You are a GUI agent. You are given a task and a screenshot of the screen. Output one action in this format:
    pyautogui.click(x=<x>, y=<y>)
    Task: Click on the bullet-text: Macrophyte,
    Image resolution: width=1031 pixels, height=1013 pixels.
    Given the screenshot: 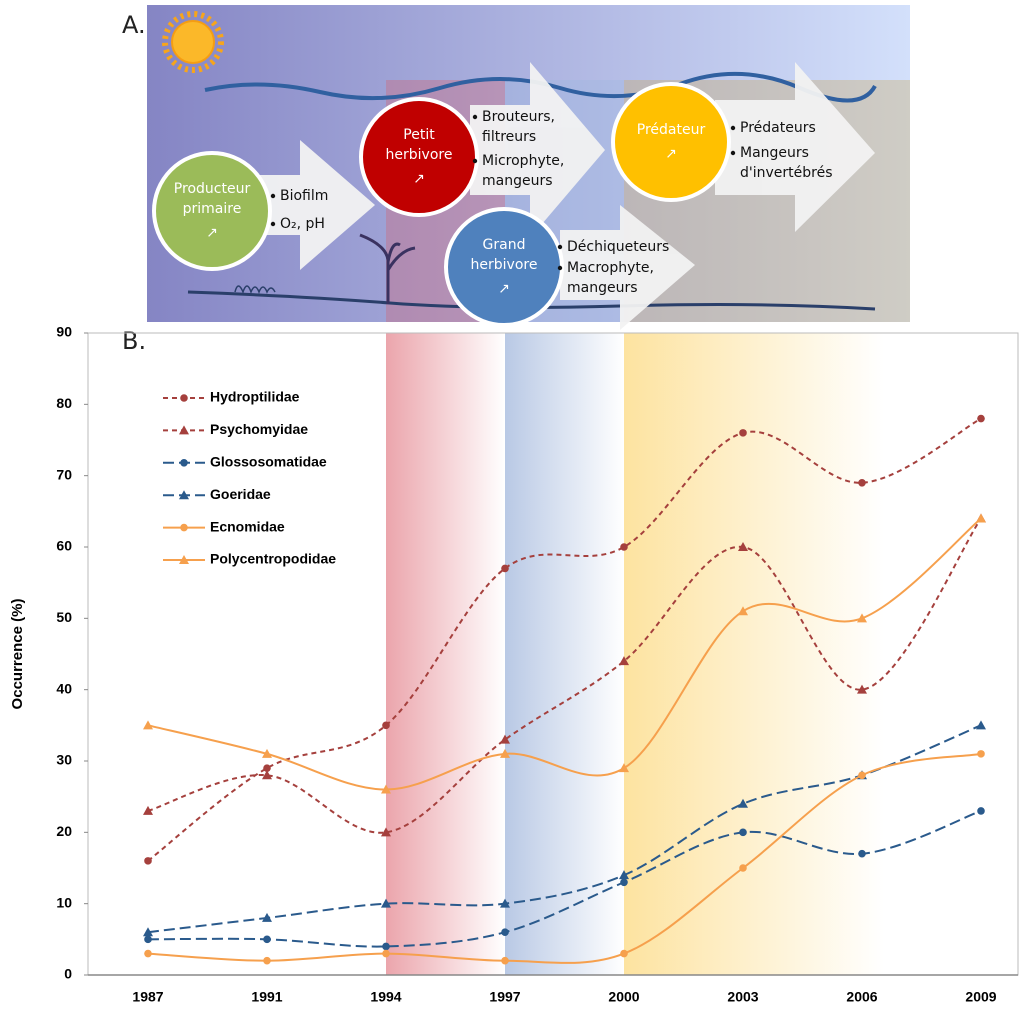 What is the action you would take?
    pyautogui.click(x=610, y=268)
    